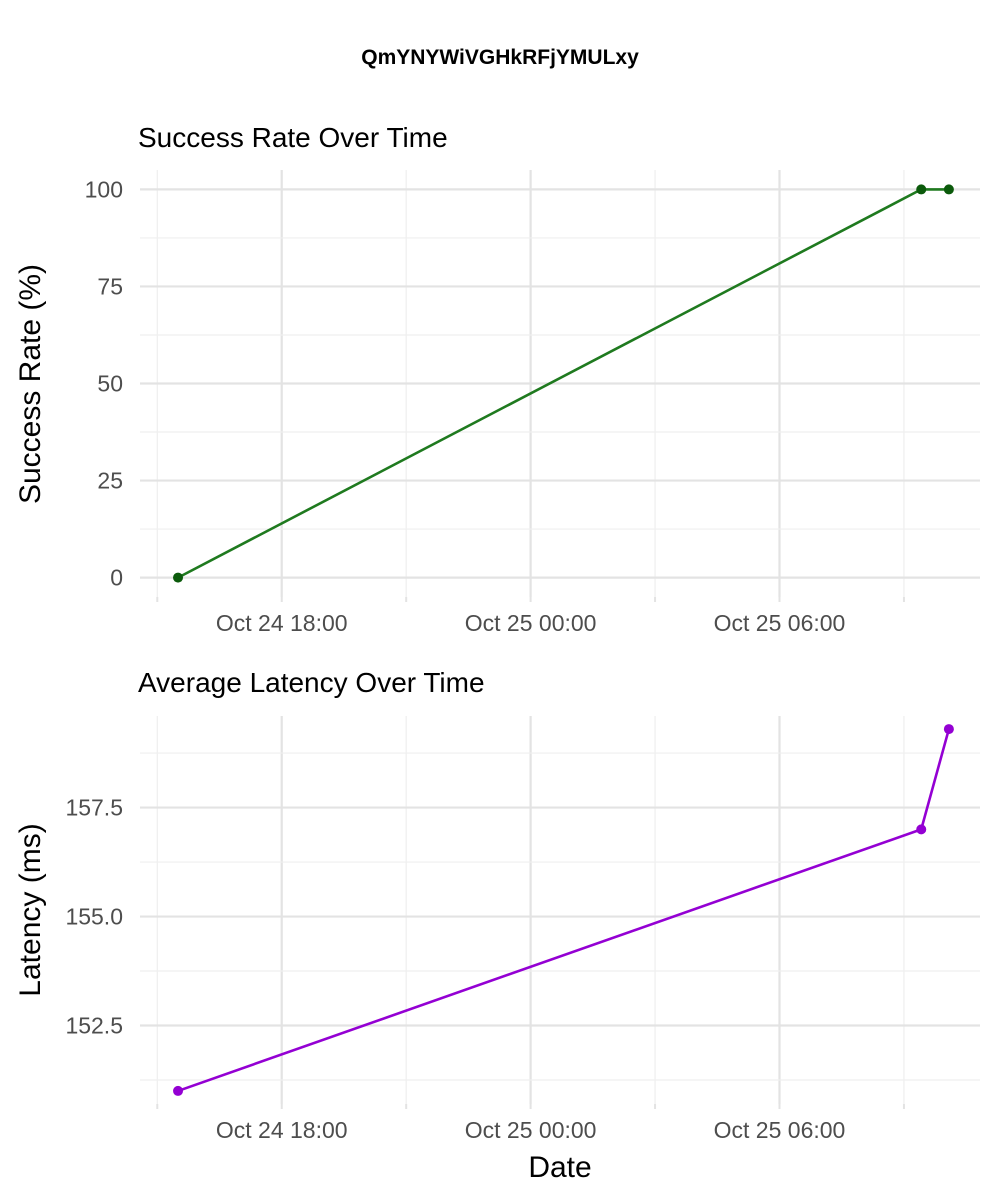  I want to click on success-rate-y-tick-label: 25, so click(110, 481).